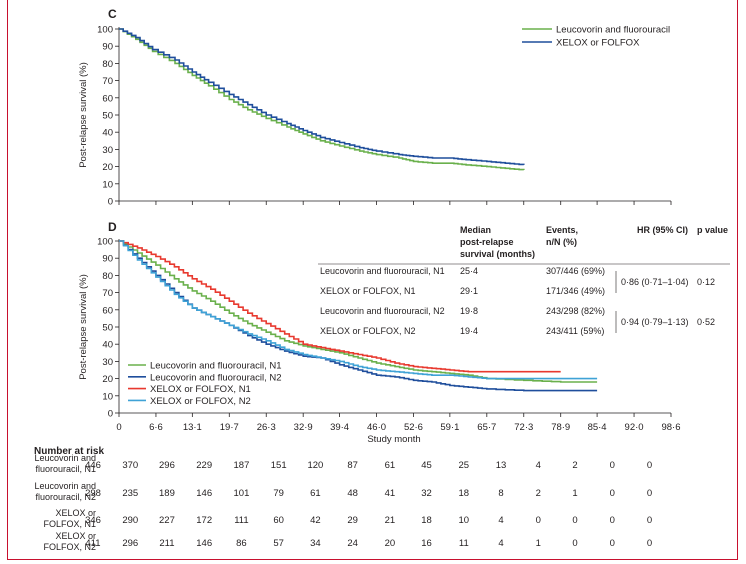 Image resolution: width=746 pixels, height=564 pixels. What do you see at coordinates (315, 465) in the screenshot?
I see `risk-value: 120` at bounding box center [315, 465].